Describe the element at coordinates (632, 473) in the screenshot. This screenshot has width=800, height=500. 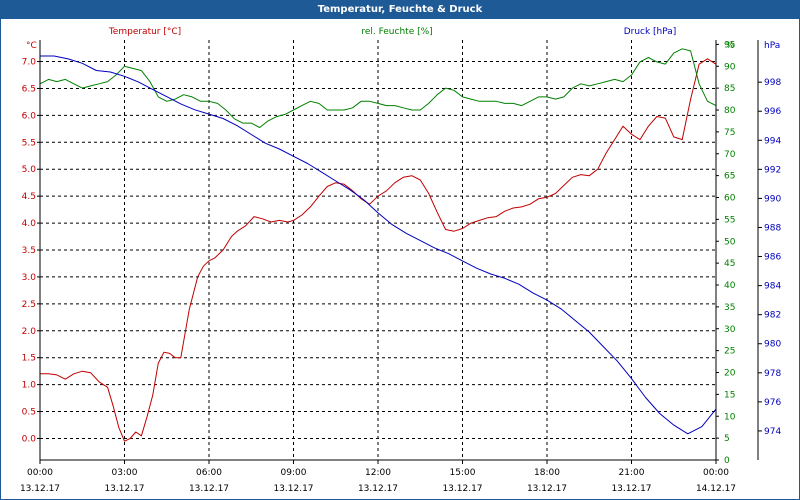
I see `x-tick-time: 21:00` at that location.